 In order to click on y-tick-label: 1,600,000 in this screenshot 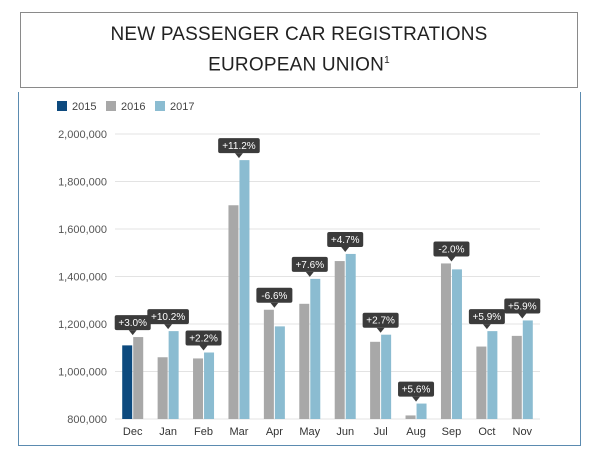, I will do `click(82, 230)`.